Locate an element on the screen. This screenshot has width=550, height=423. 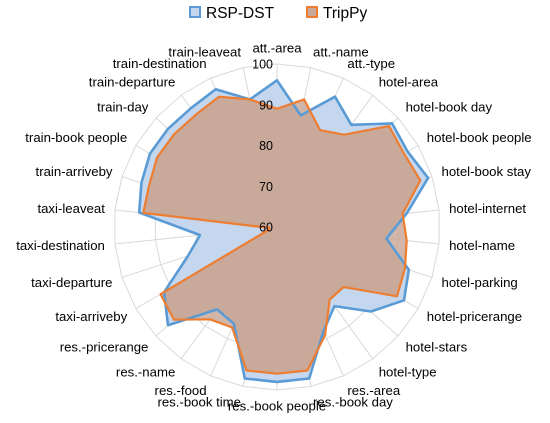
category-label-att-name: att.-name is located at coordinates (341, 51).